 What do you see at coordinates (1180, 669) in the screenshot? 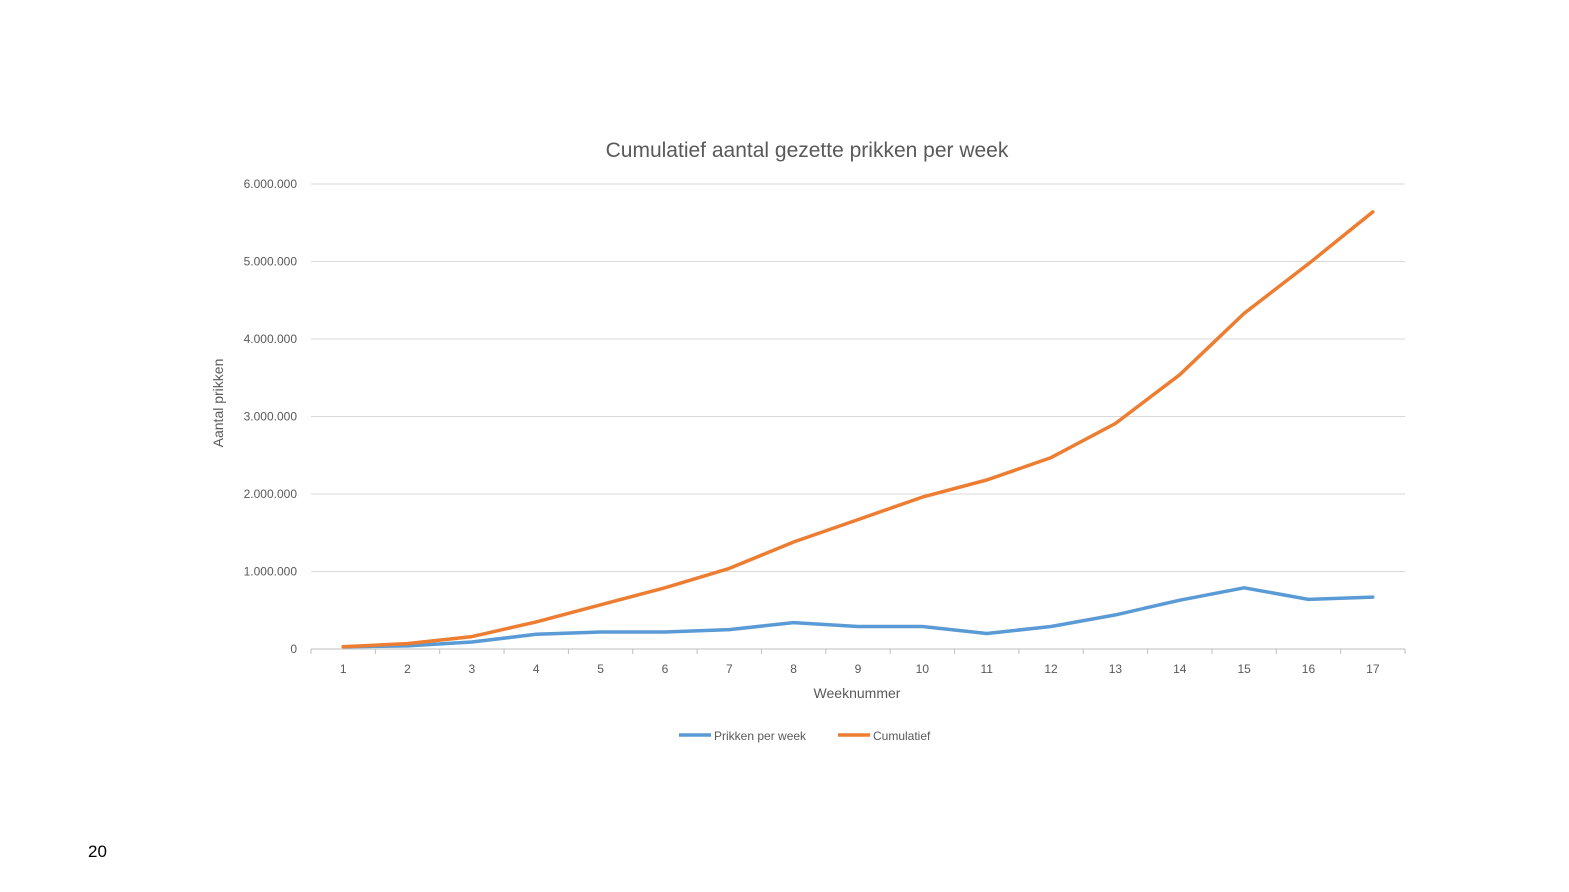
I see `x-tick-label: 14` at bounding box center [1180, 669].